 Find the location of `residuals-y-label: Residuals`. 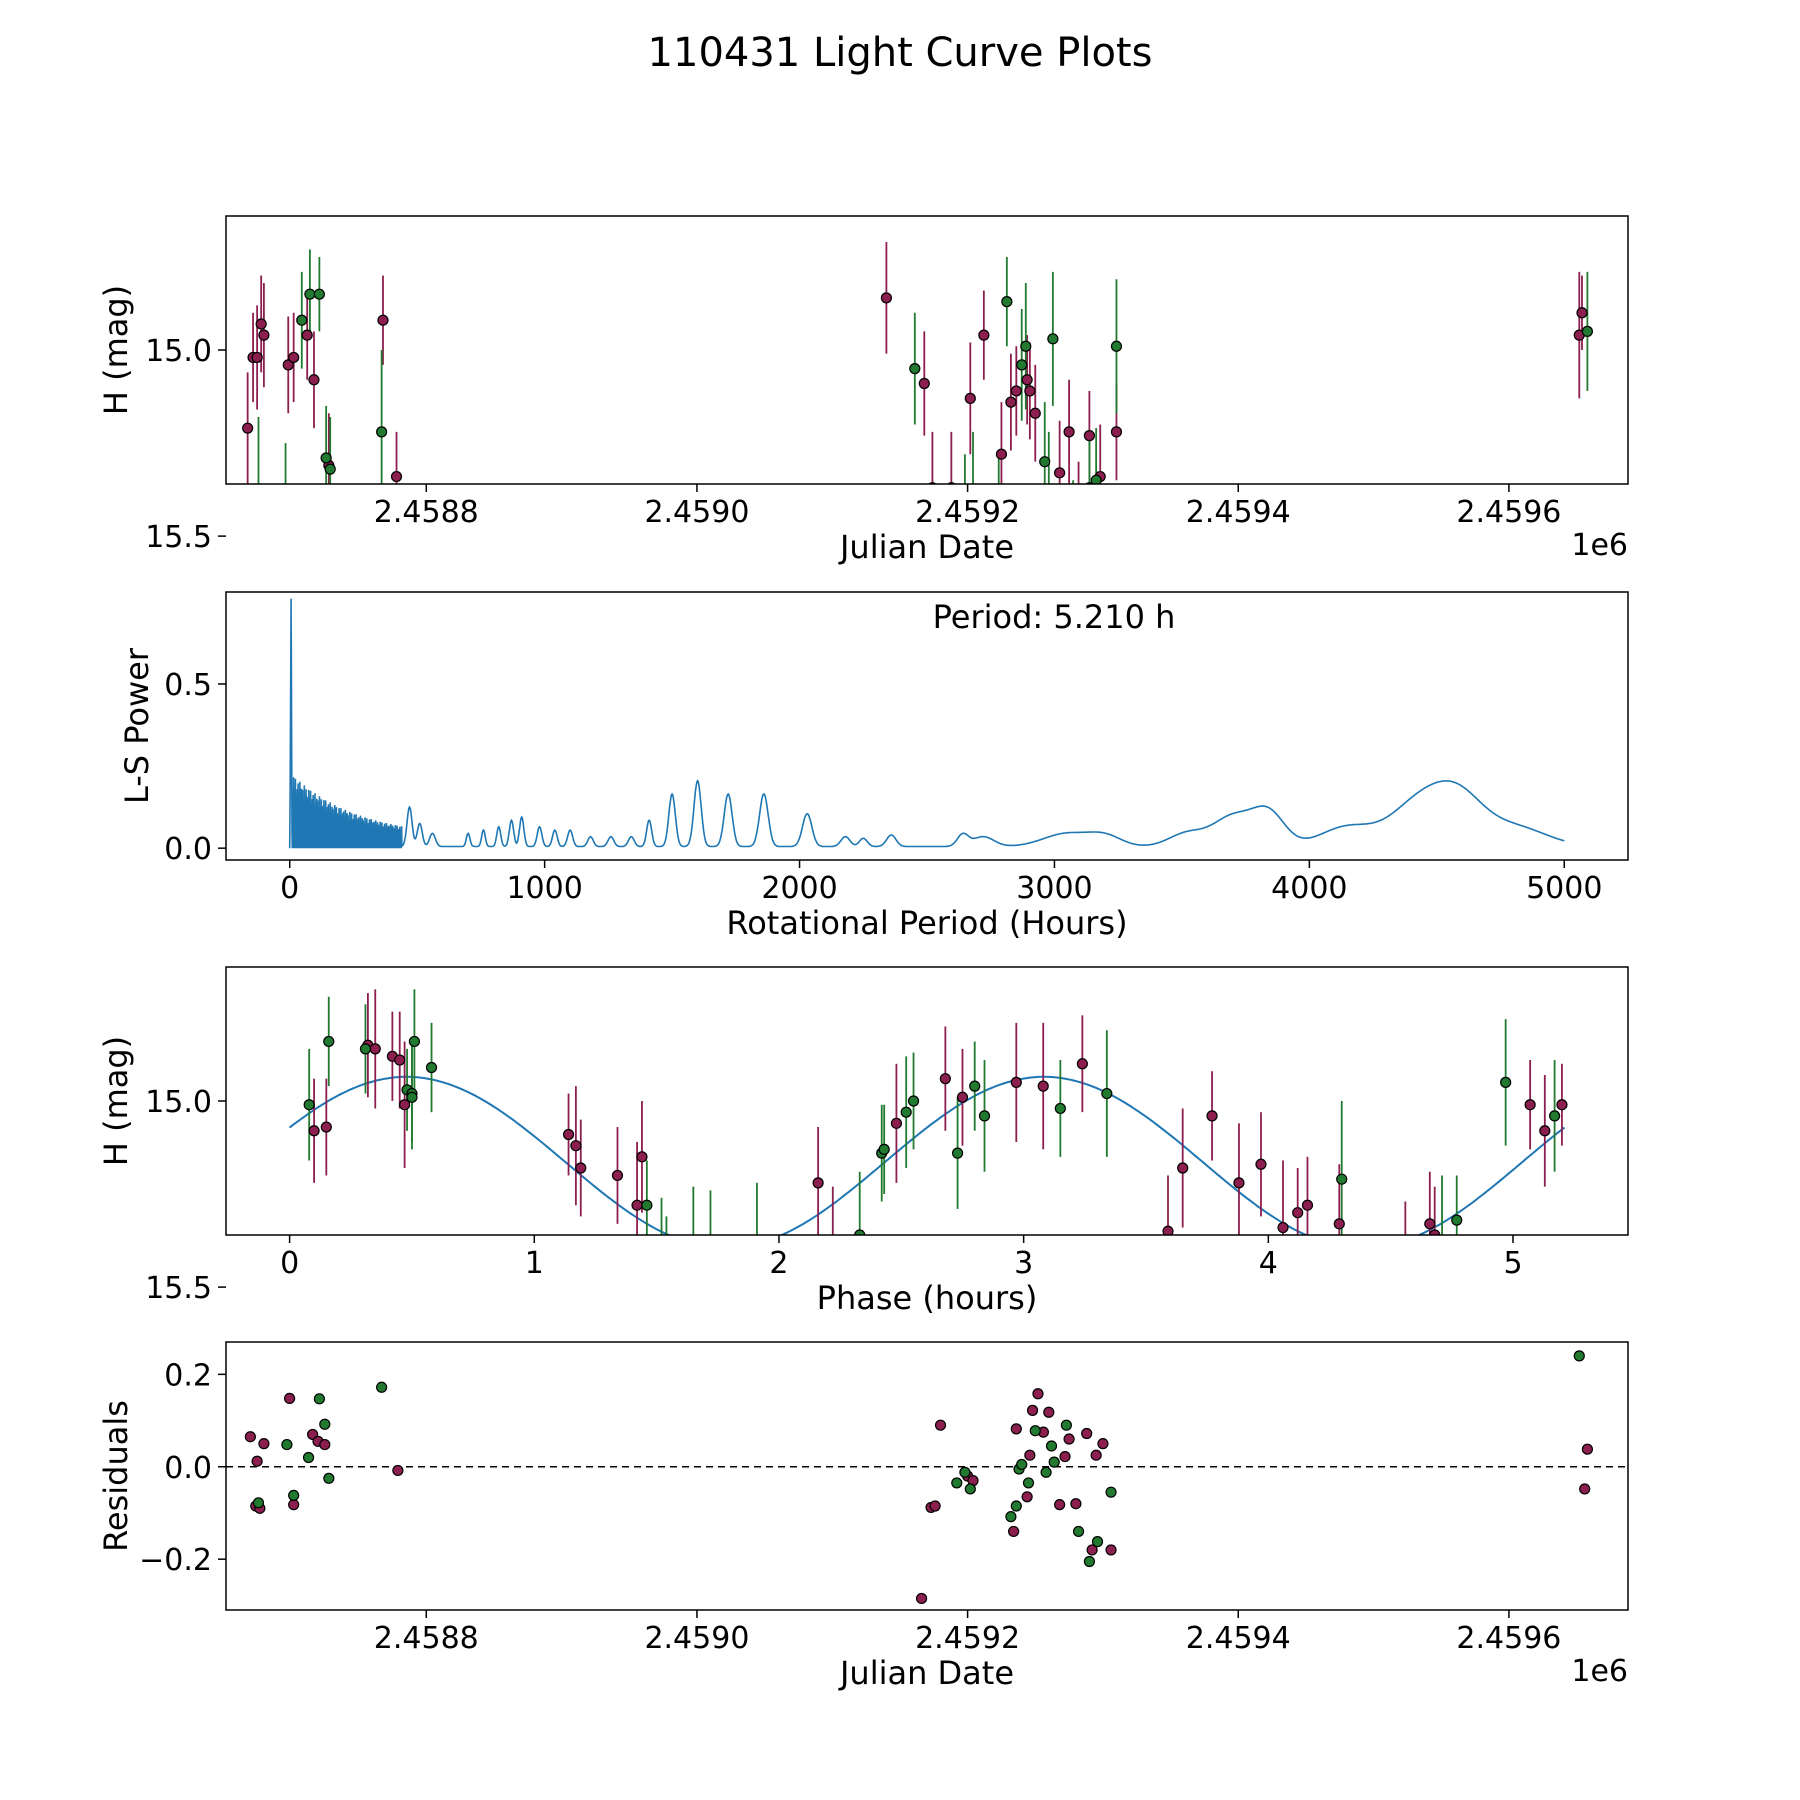

residuals-y-label: Residuals is located at coordinates (116, 1476).